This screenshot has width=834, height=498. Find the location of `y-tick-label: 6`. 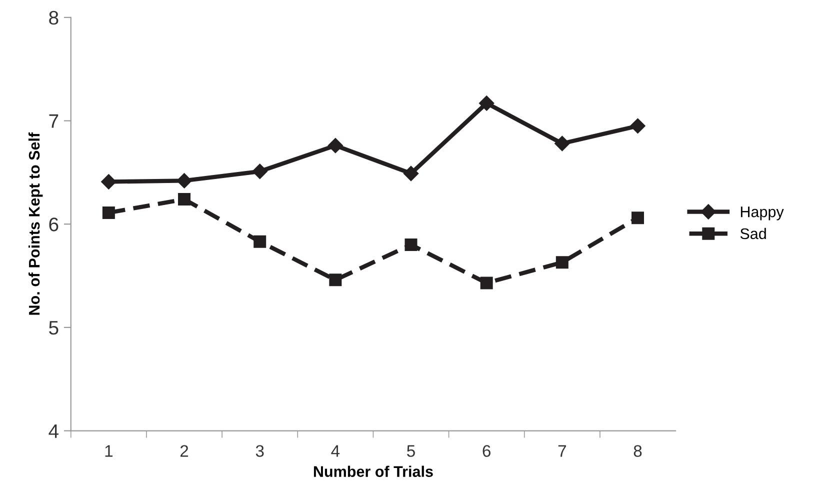

y-tick-label: 6 is located at coordinates (53, 225).